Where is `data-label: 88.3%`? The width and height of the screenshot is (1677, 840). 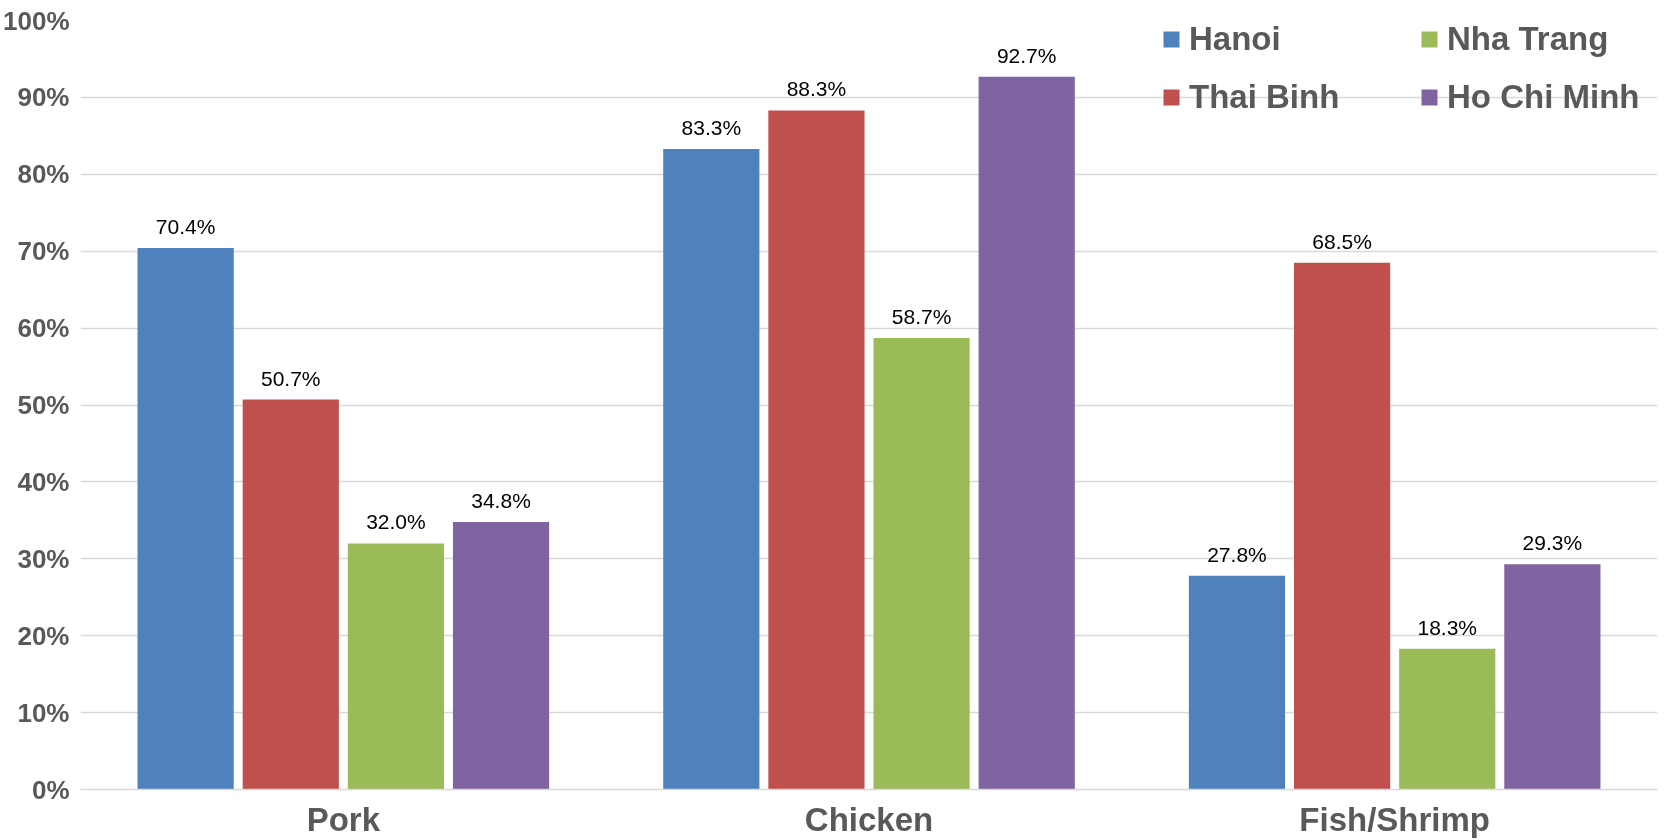 data-label: 88.3% is located at coordinates (816, 89).